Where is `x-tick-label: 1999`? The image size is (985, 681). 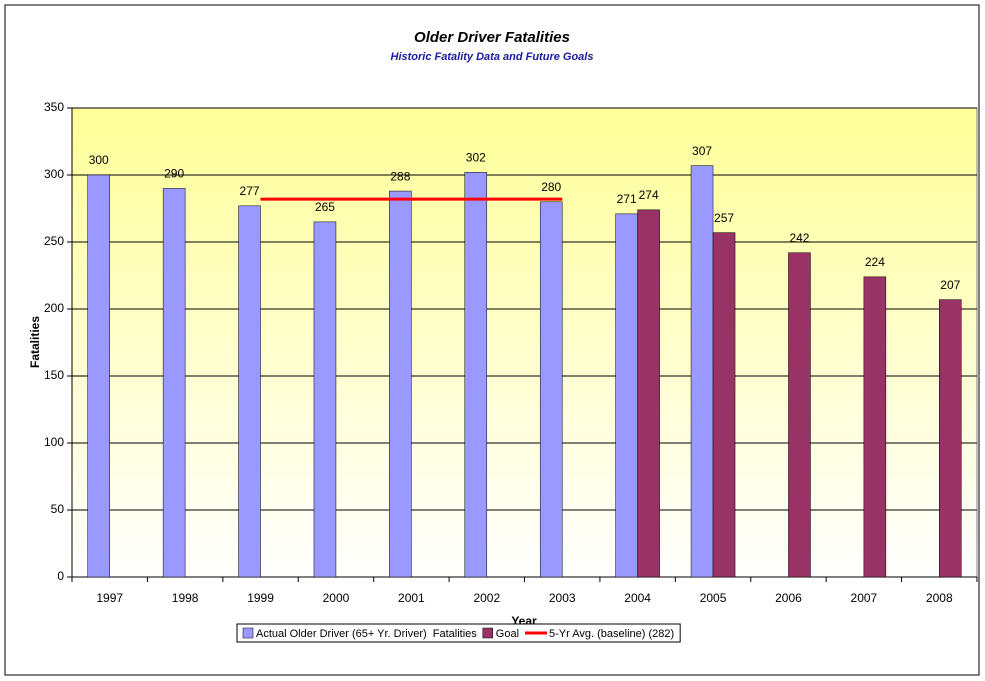 x-tick-label: 1999 is located at coordinates (260, 598).